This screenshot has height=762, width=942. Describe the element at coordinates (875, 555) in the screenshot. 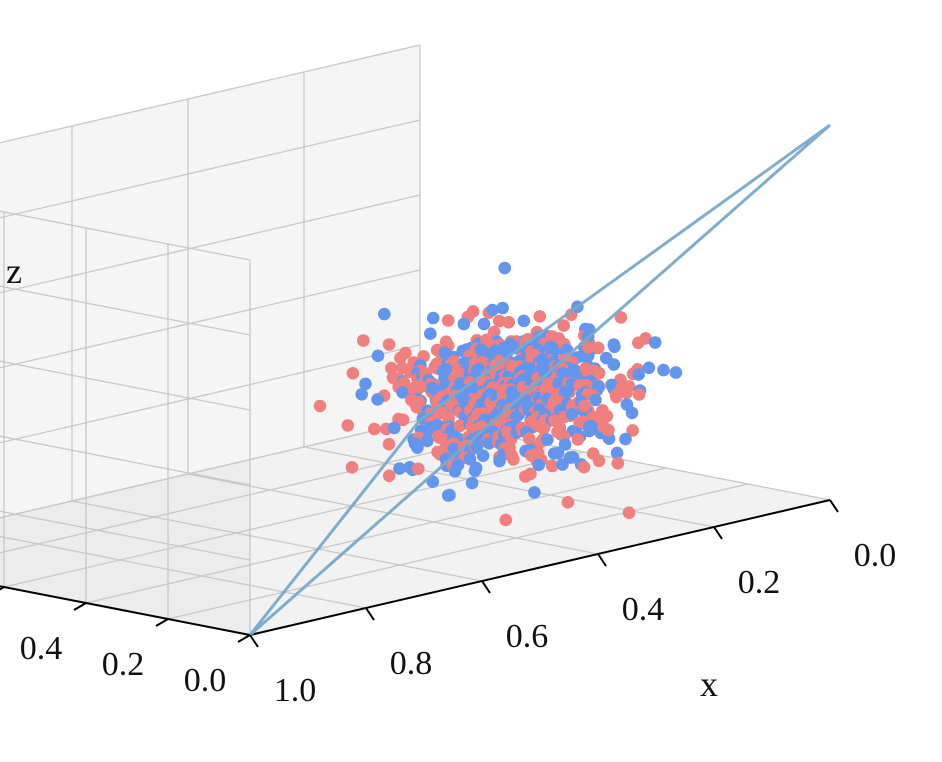

I see `x-tick-label: 0.0` at that location.